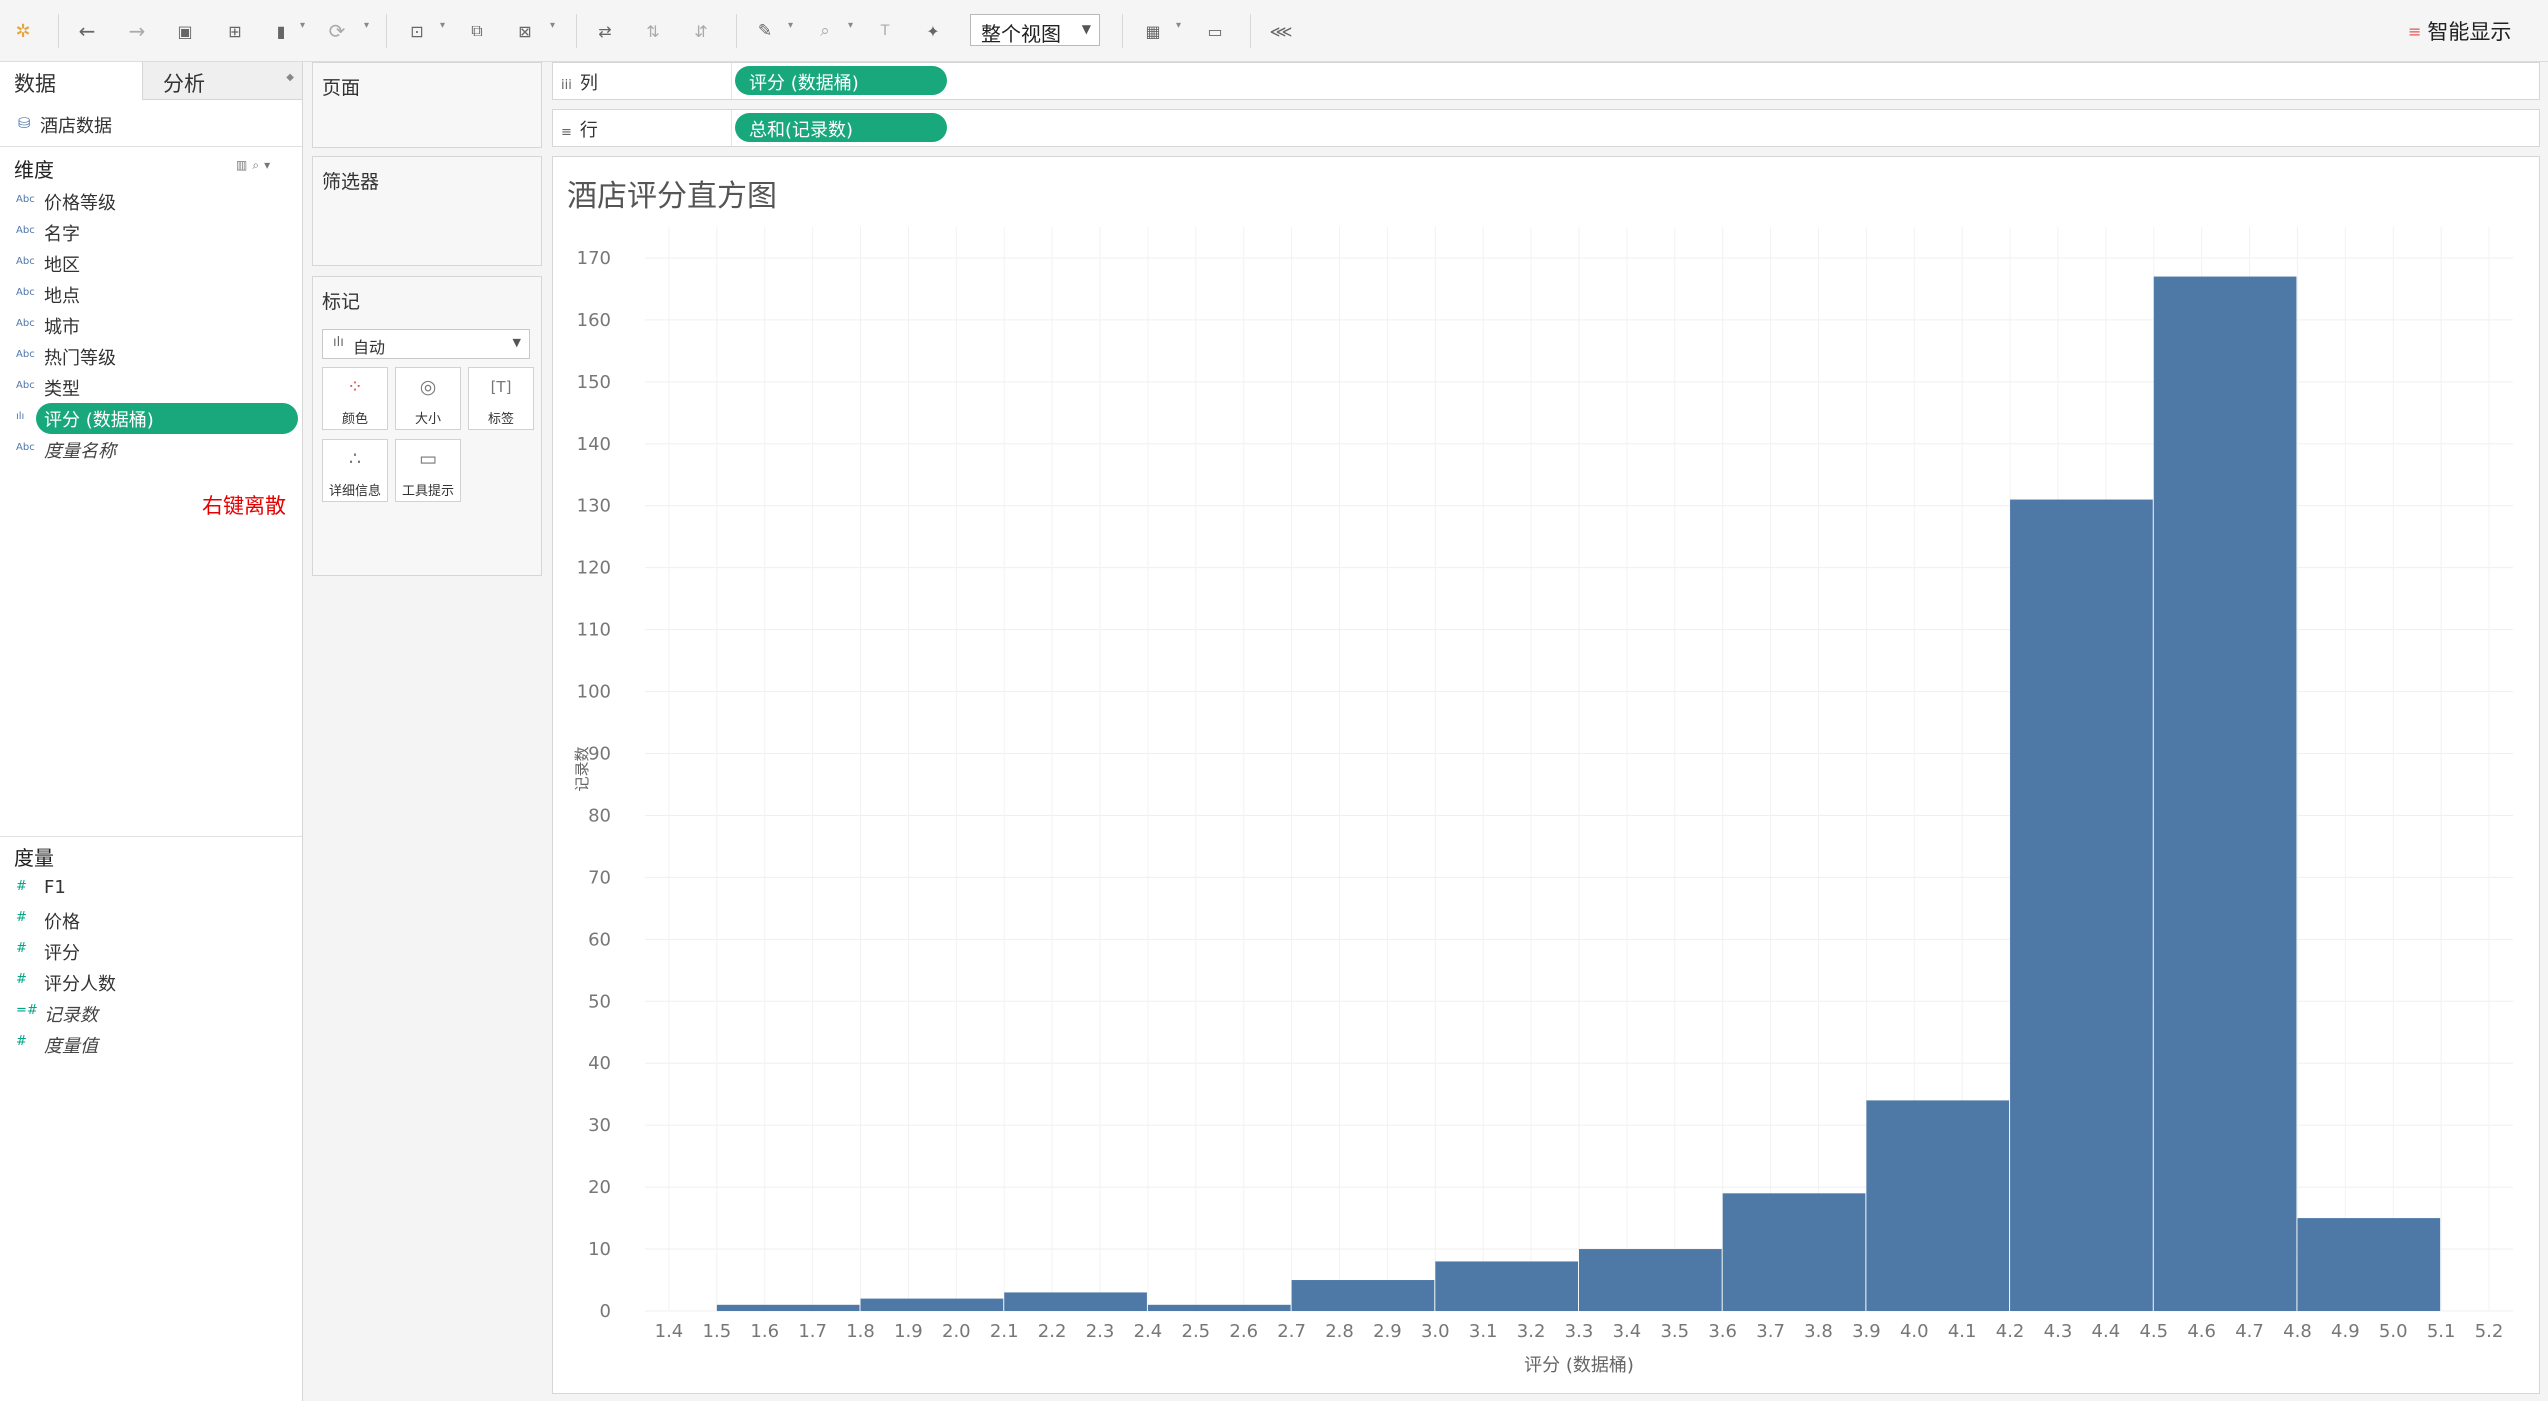 This screenshot has height=1401, width=2548. What do you see at coordinates (427, 491) in the screenshot?
I see `tooltip-label: 工具提示` at bounding box center [427, 491].